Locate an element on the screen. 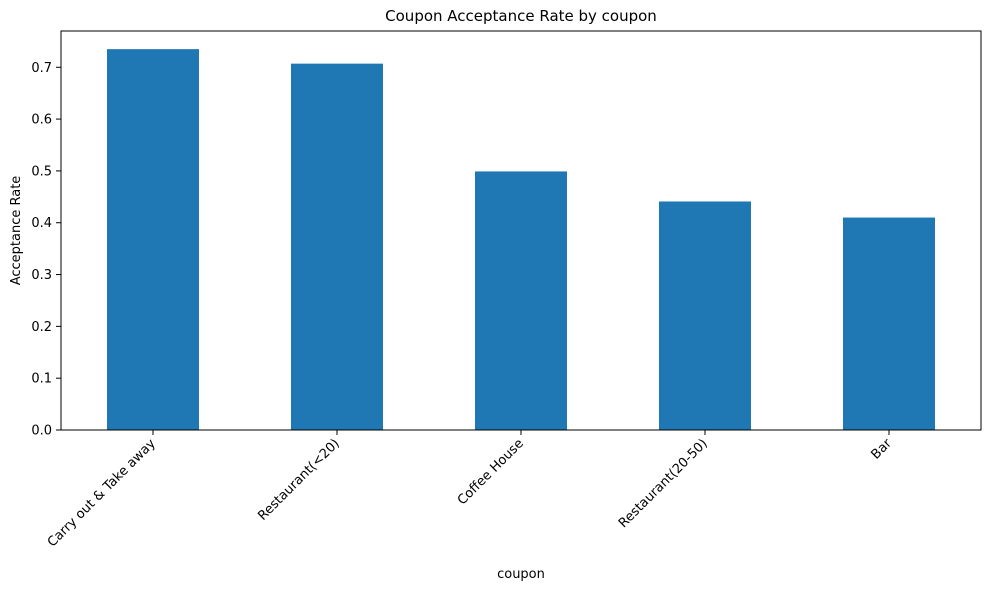 The height and width of the screenshot is (590, 989). chart-title: Coupon Acceptance Rate by coupon is located at coordinates (521, 16).